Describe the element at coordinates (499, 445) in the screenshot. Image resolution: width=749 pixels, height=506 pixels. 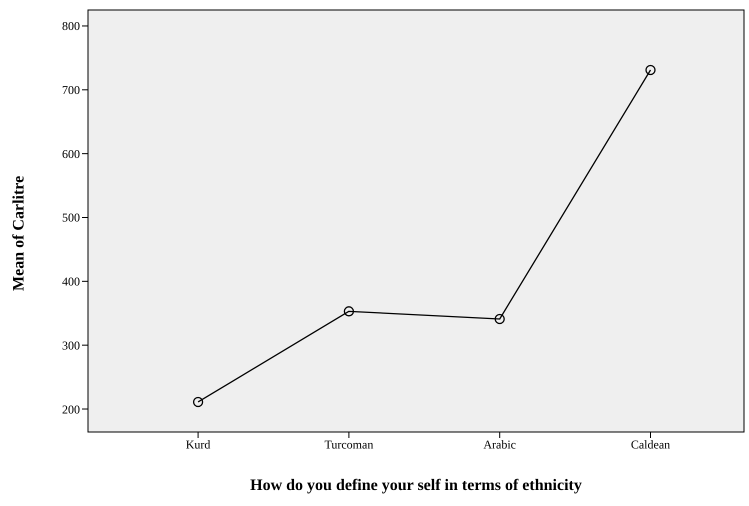
I see `x-tick-label: Arabic` at that location.